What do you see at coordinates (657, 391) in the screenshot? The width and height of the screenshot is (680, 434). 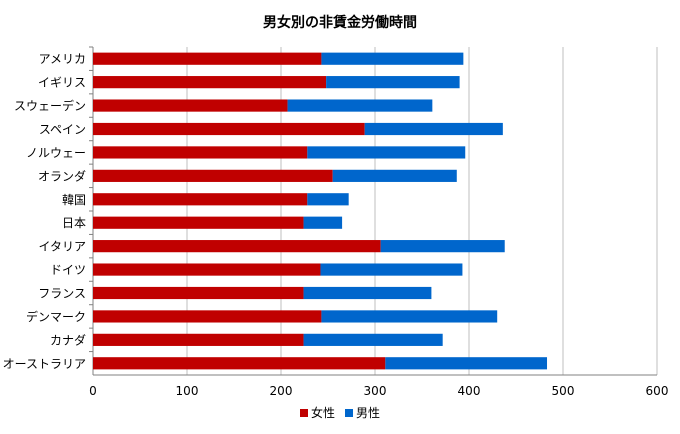 I see `x-tick-label: 600` at bounding box center [657, 391].